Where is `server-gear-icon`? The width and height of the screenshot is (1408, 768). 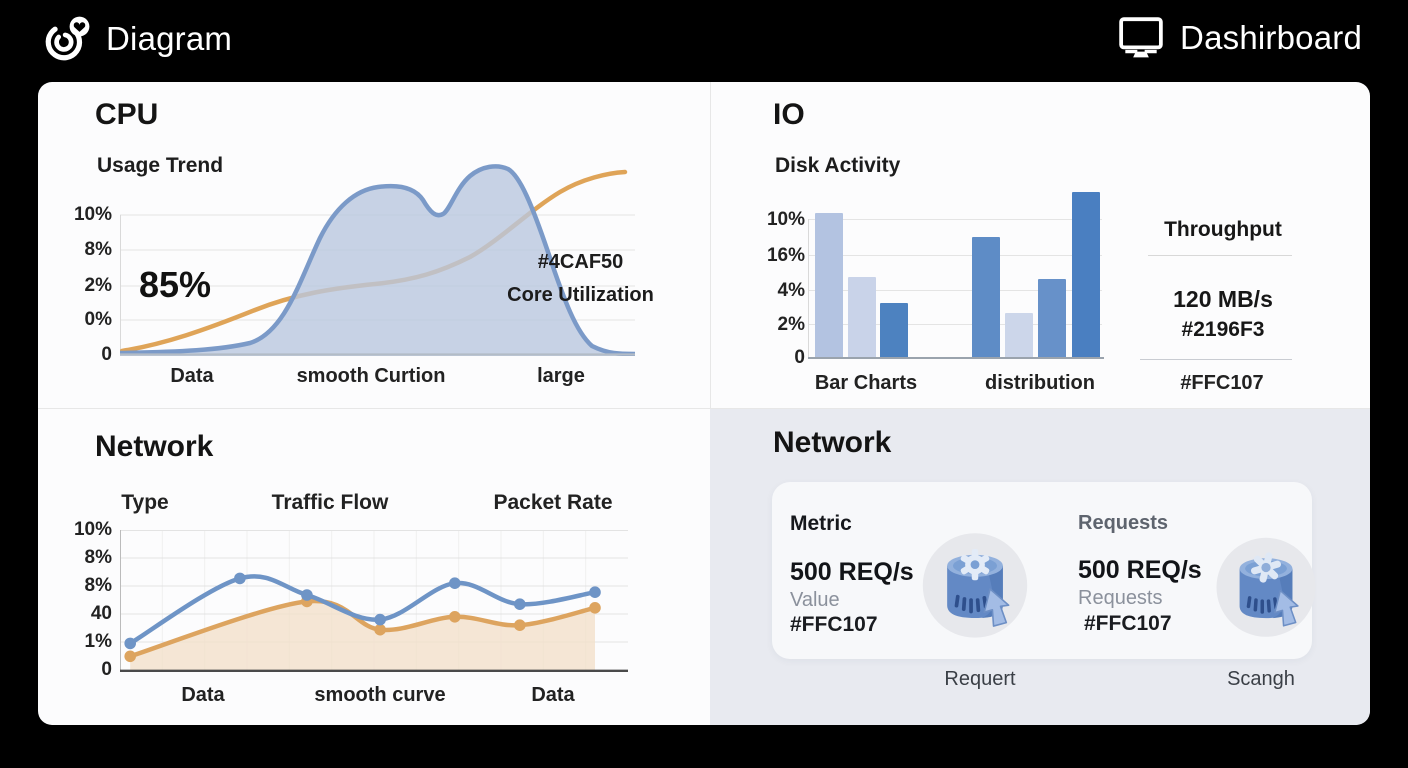 server-gear-icon is located at coordinates (975, 585).